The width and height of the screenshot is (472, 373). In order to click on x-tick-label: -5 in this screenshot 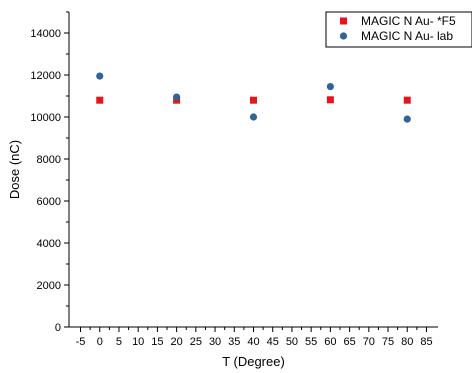, I will do `click(81, 342)`.